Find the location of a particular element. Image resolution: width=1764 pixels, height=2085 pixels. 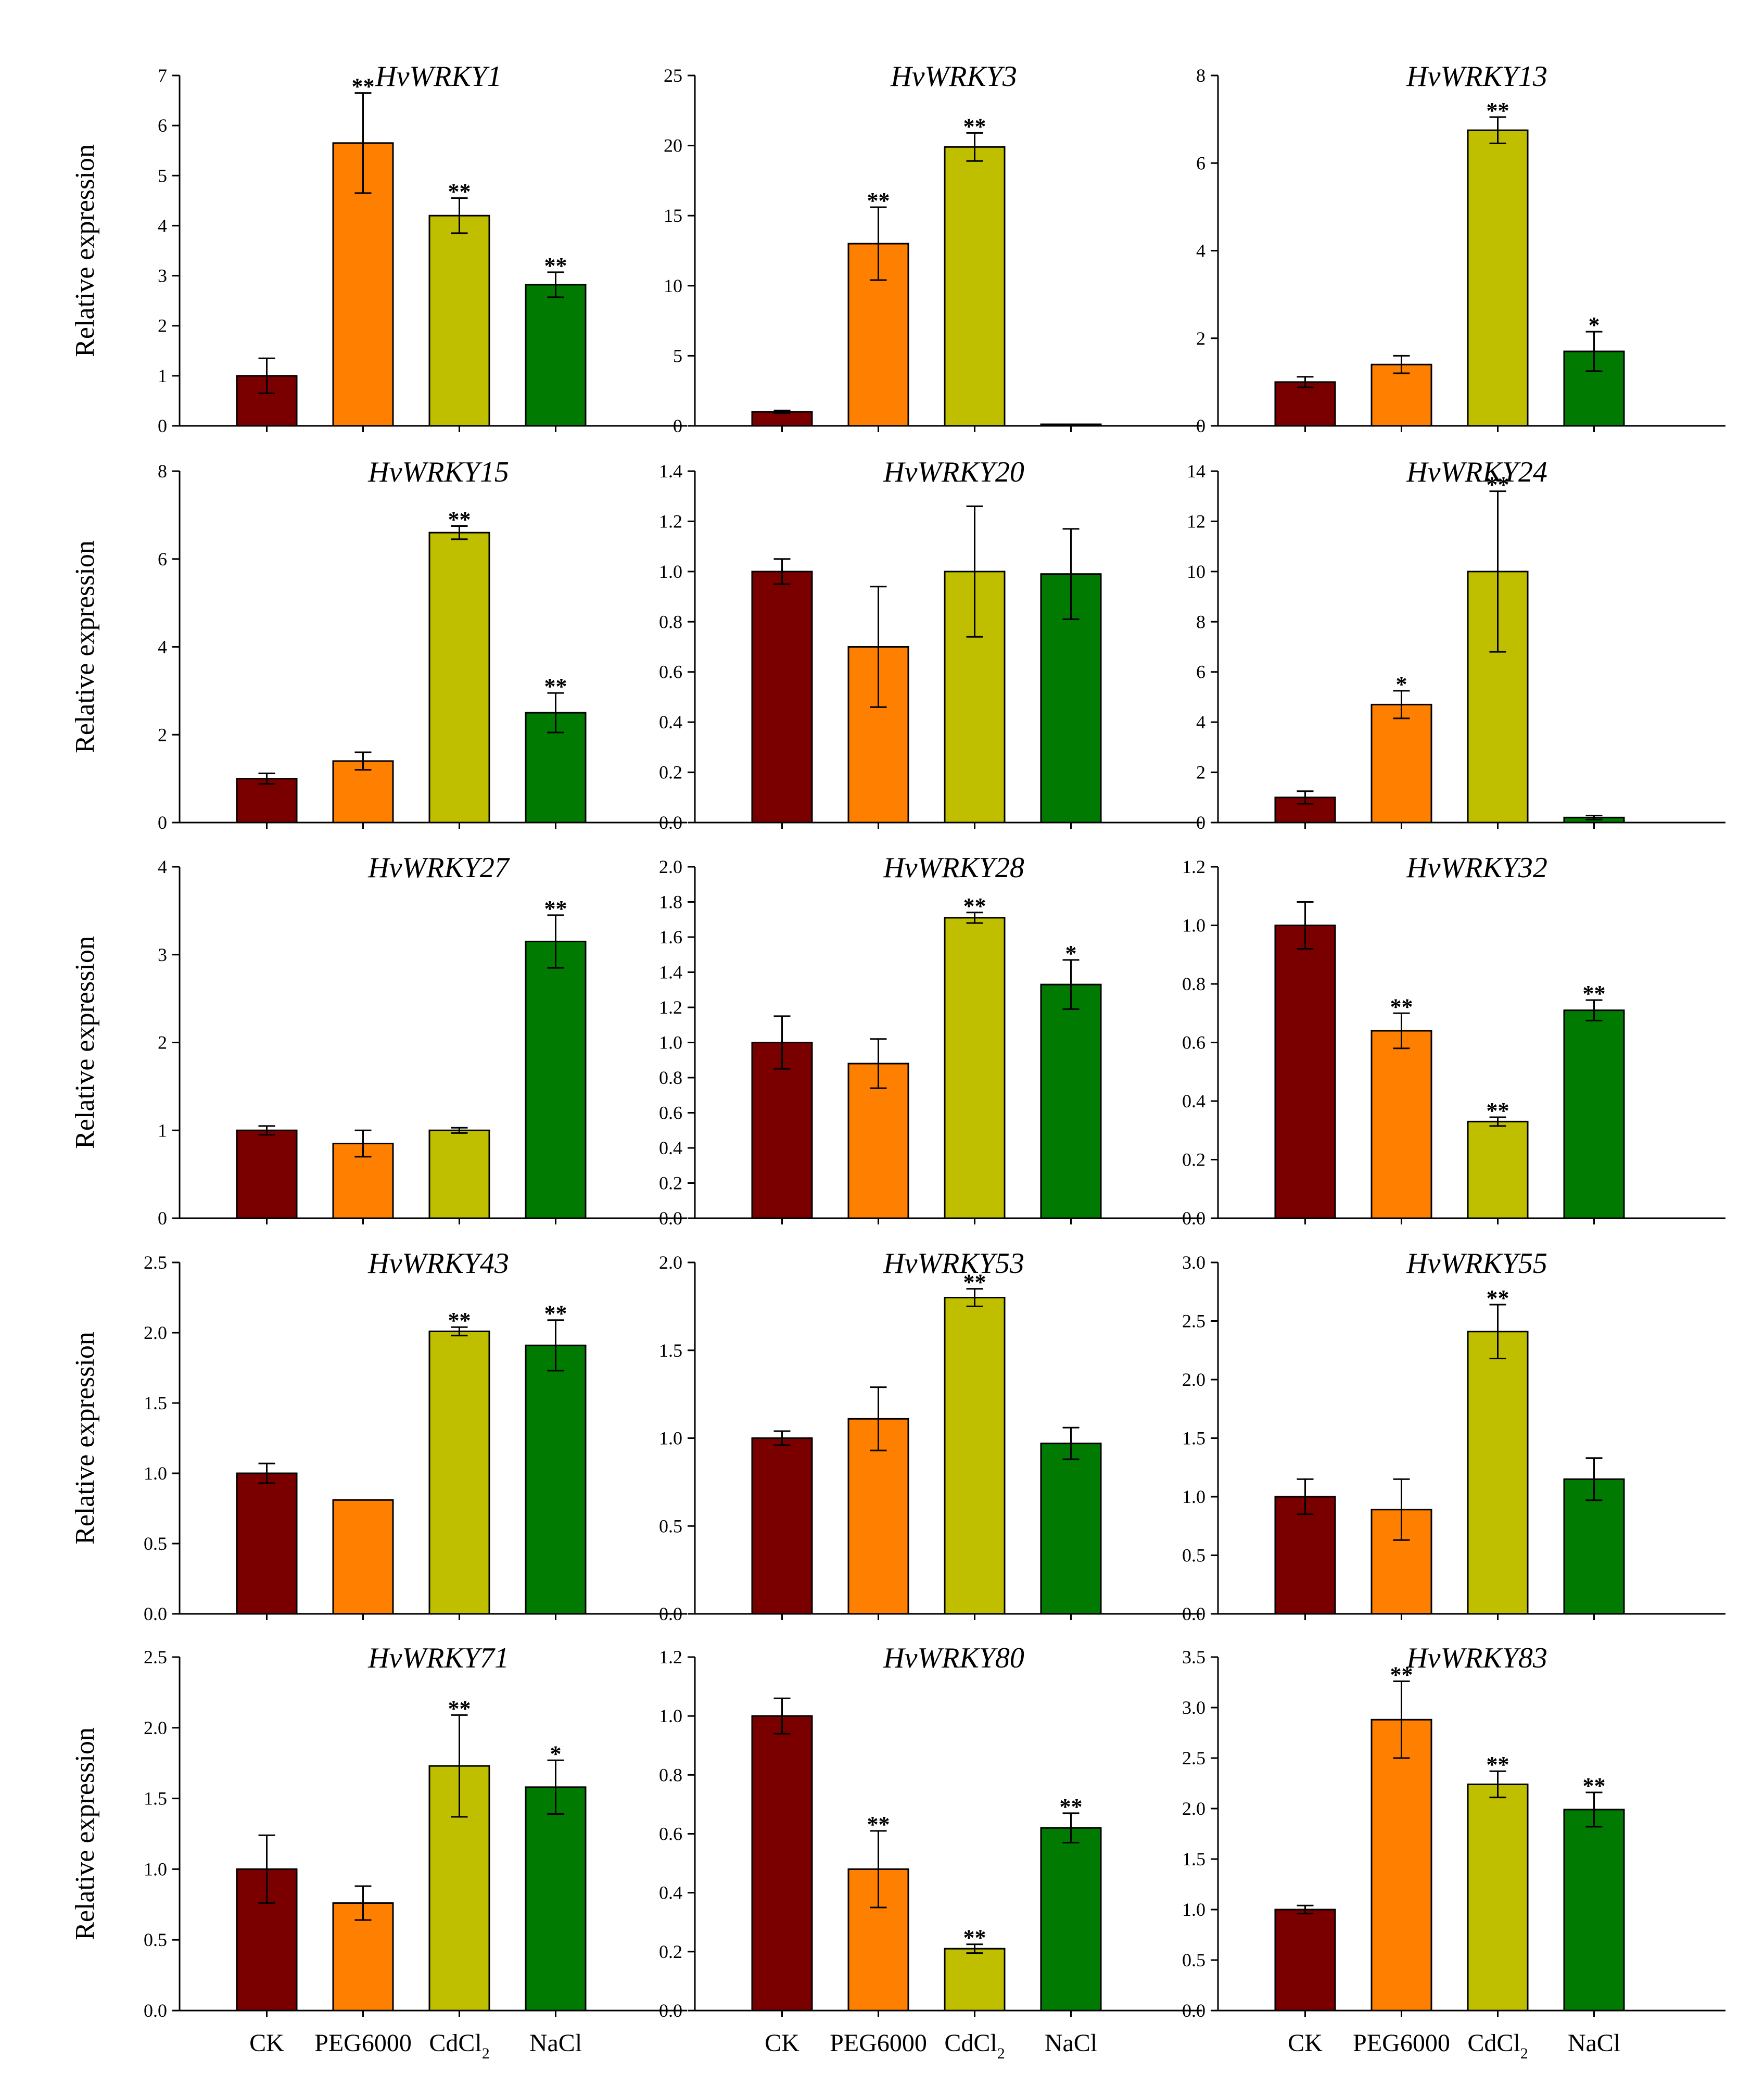

panel-title: HvWRKY32 is located at coordinates (1476, 868).